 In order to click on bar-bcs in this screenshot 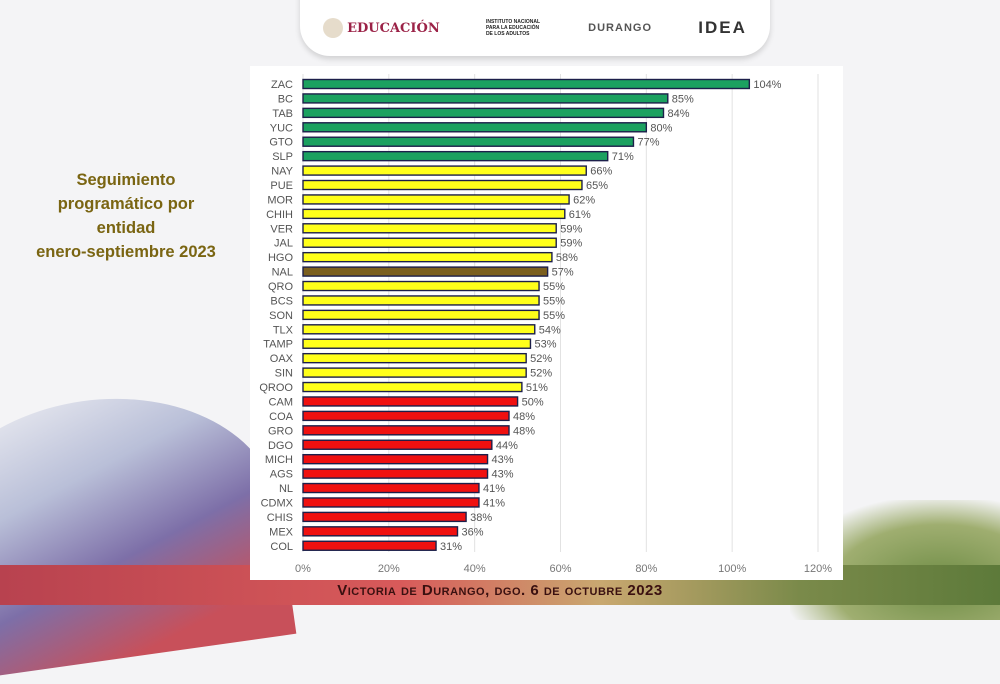, I will do `click(421, 300)`.